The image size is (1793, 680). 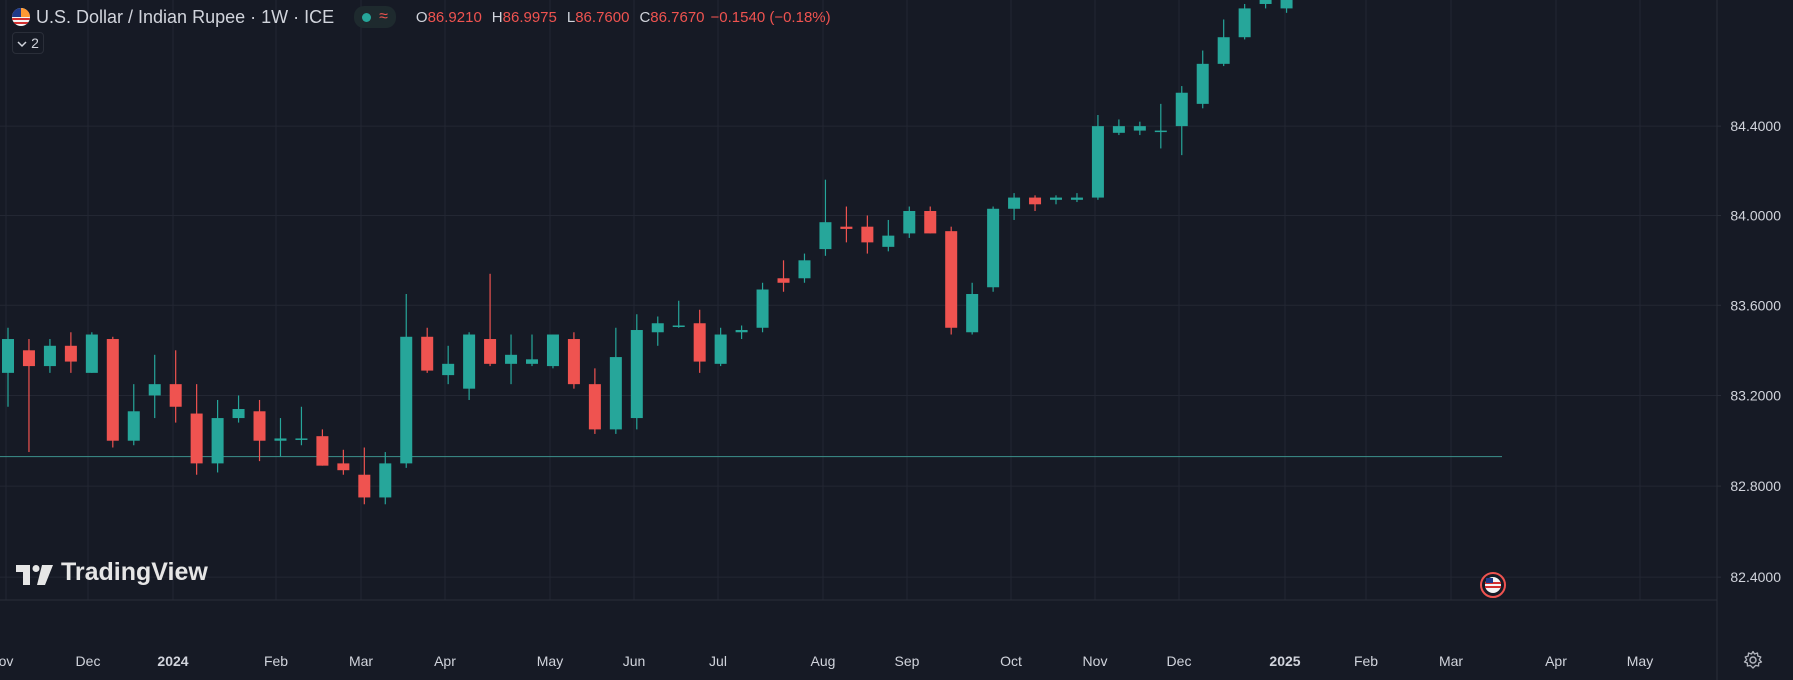 I want to click on close-label: C, so click(x=645, y=17).